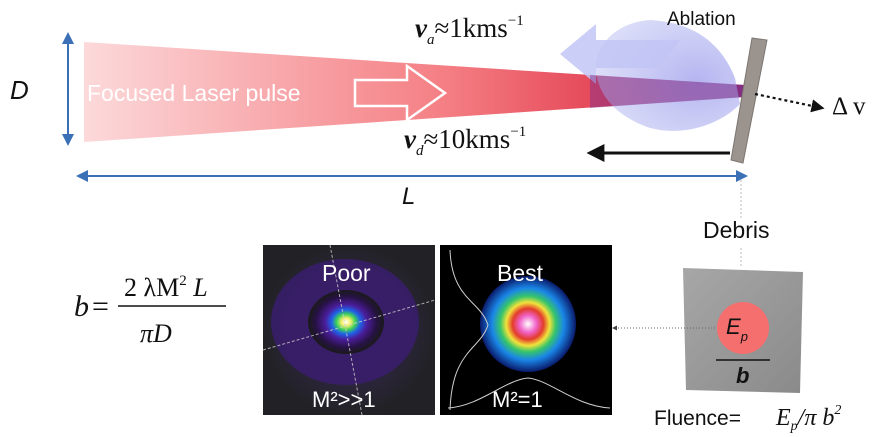  I want to click on poor-m2-label: M²>>1, so click(344, 399).